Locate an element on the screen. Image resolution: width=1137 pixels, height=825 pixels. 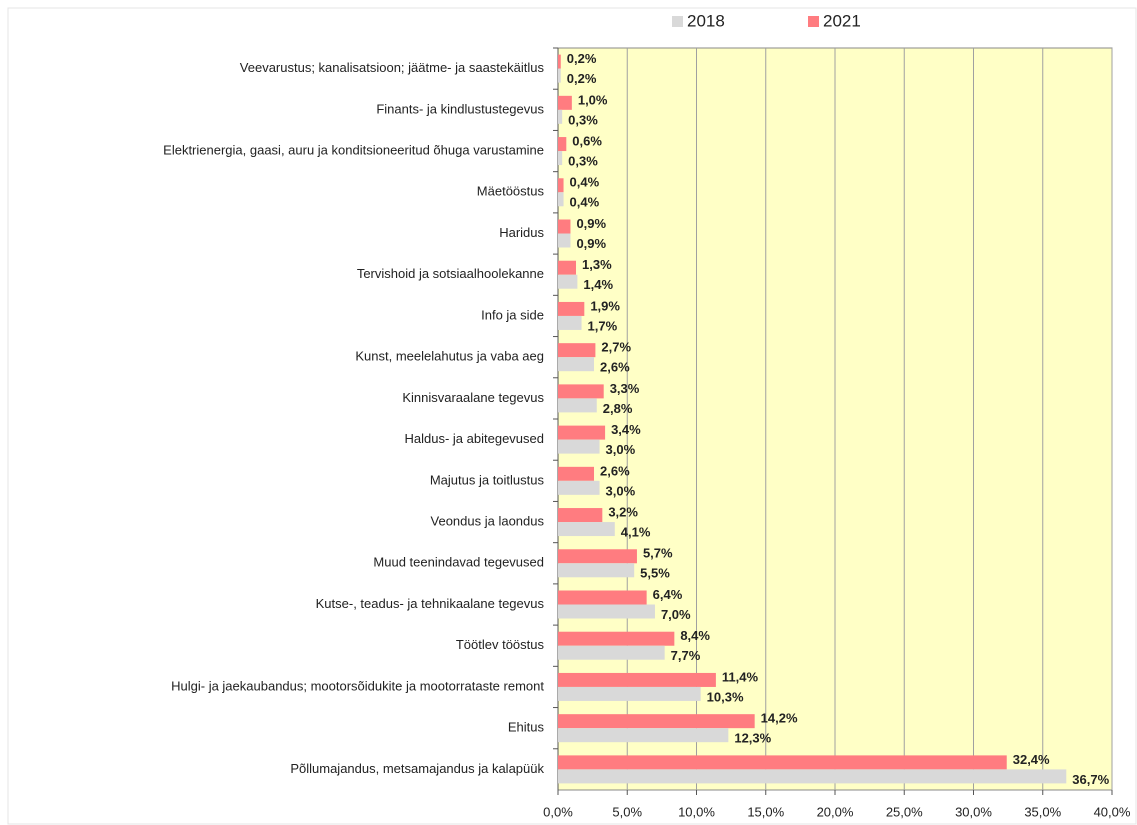
data-label: 1,4% is located at coordinates (598, 284).